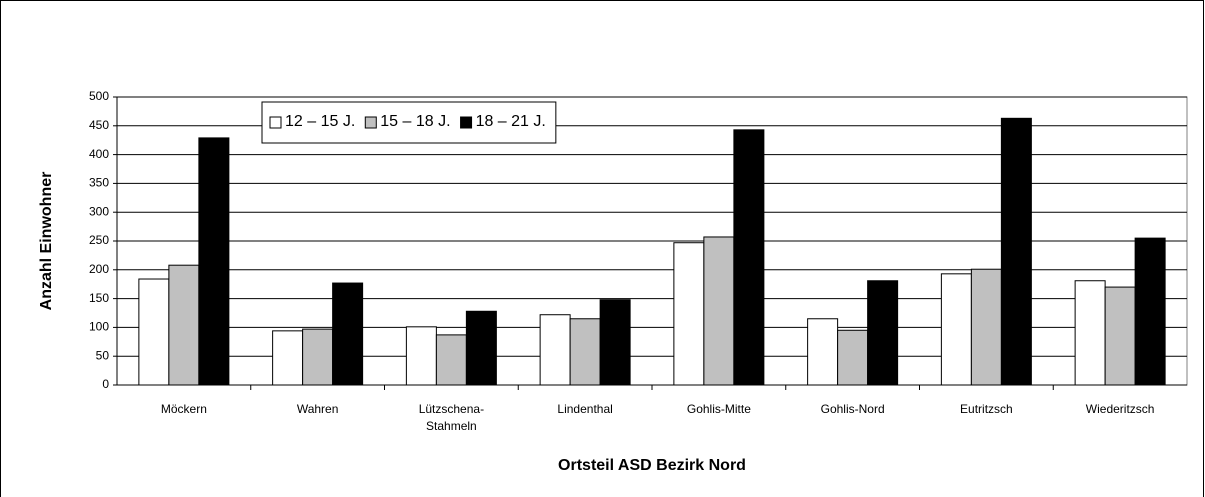 The width and height of the screenshot is (1205, 497). Describe the element at coordinates (183, 409) in the screenshot. I see `x-tick-label: Möckern` at that location.